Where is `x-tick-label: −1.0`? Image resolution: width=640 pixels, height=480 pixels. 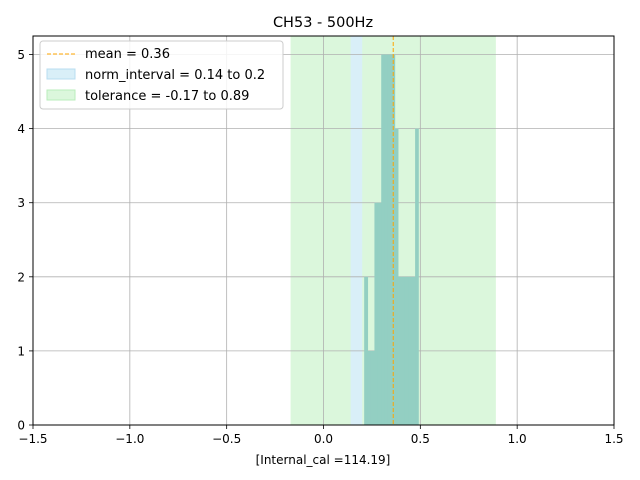 x-tick-label: −1.0 is located at coordinates (129, 439).